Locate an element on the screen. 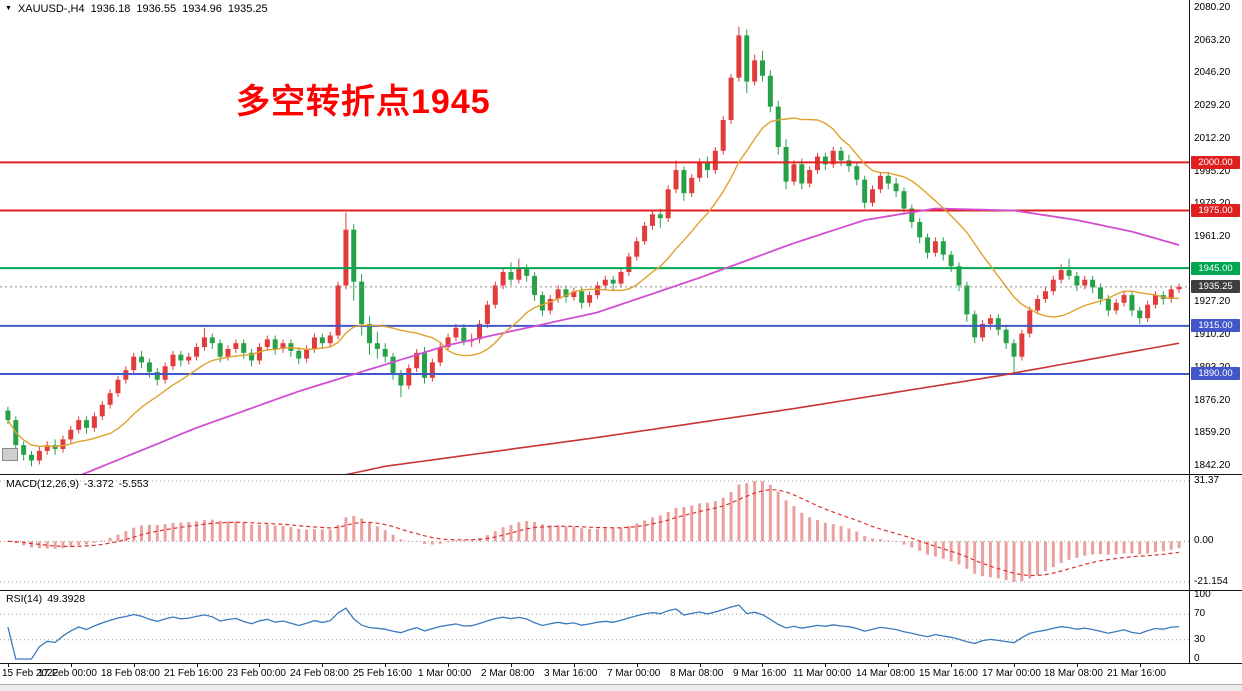 The height and width of the screenshot is (691, 1242). macd-histogram is located at coordinates (593, 531).